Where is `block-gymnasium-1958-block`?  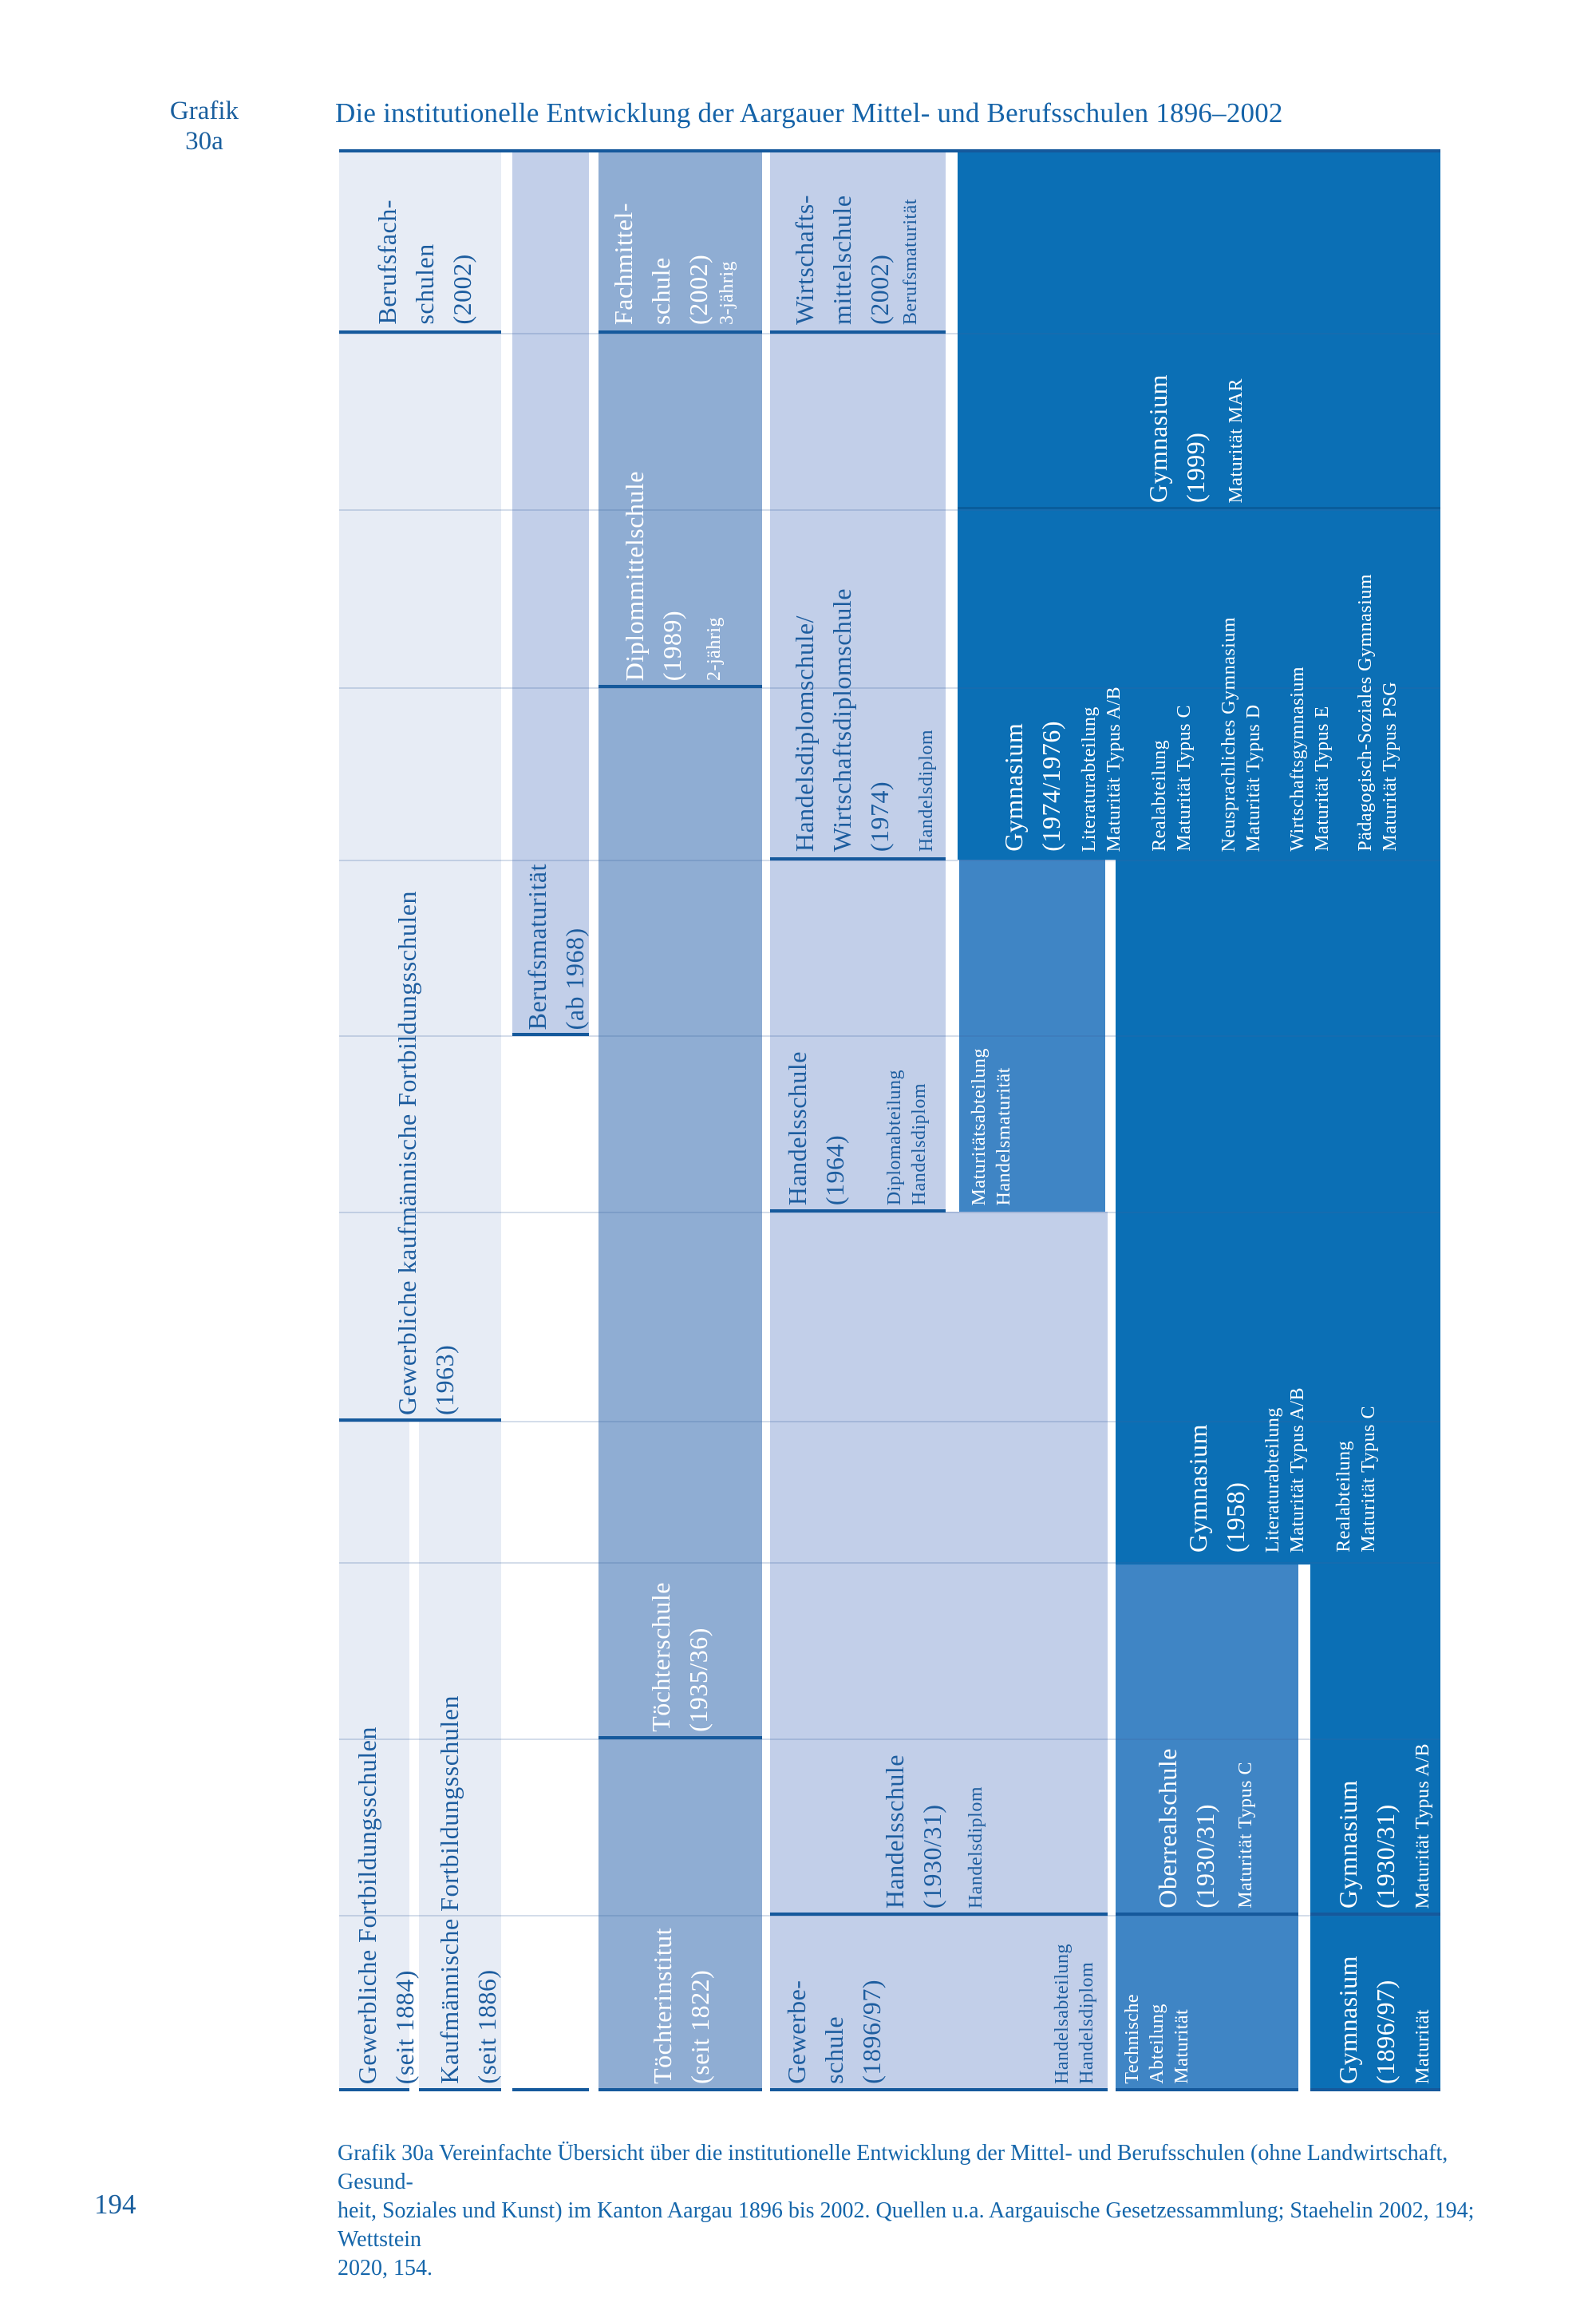 block-gymnasium-1958-block is located at coordinates (1278, 1212).